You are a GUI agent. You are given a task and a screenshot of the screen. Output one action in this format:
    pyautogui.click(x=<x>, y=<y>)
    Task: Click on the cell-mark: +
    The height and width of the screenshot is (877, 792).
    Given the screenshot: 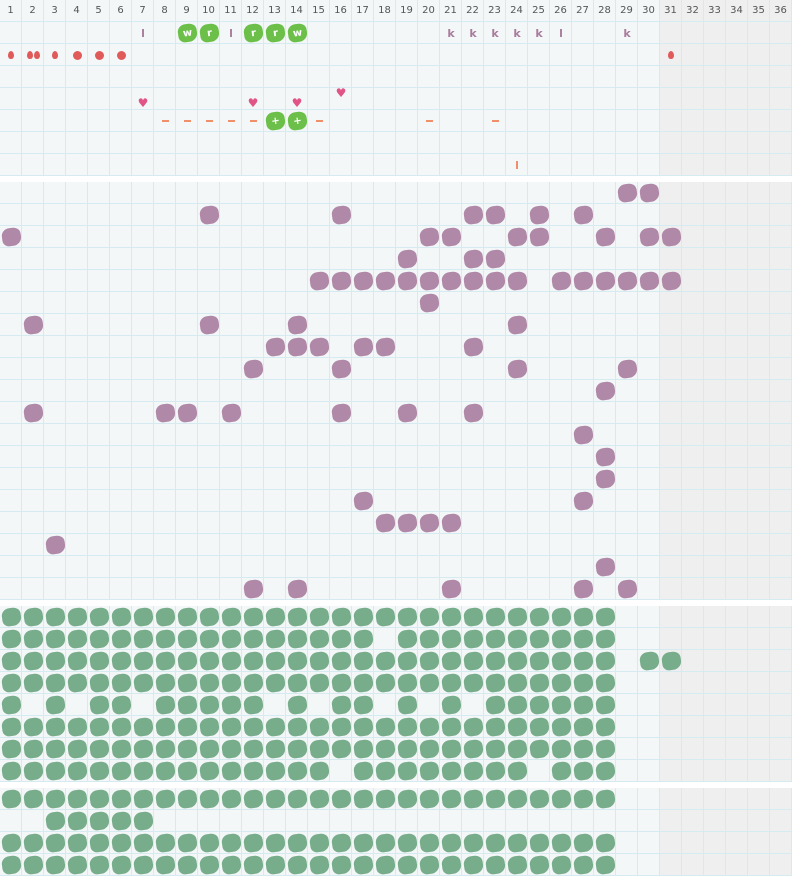 What is the action you would take?
    pyautogui.click(x=297, y=121)
    